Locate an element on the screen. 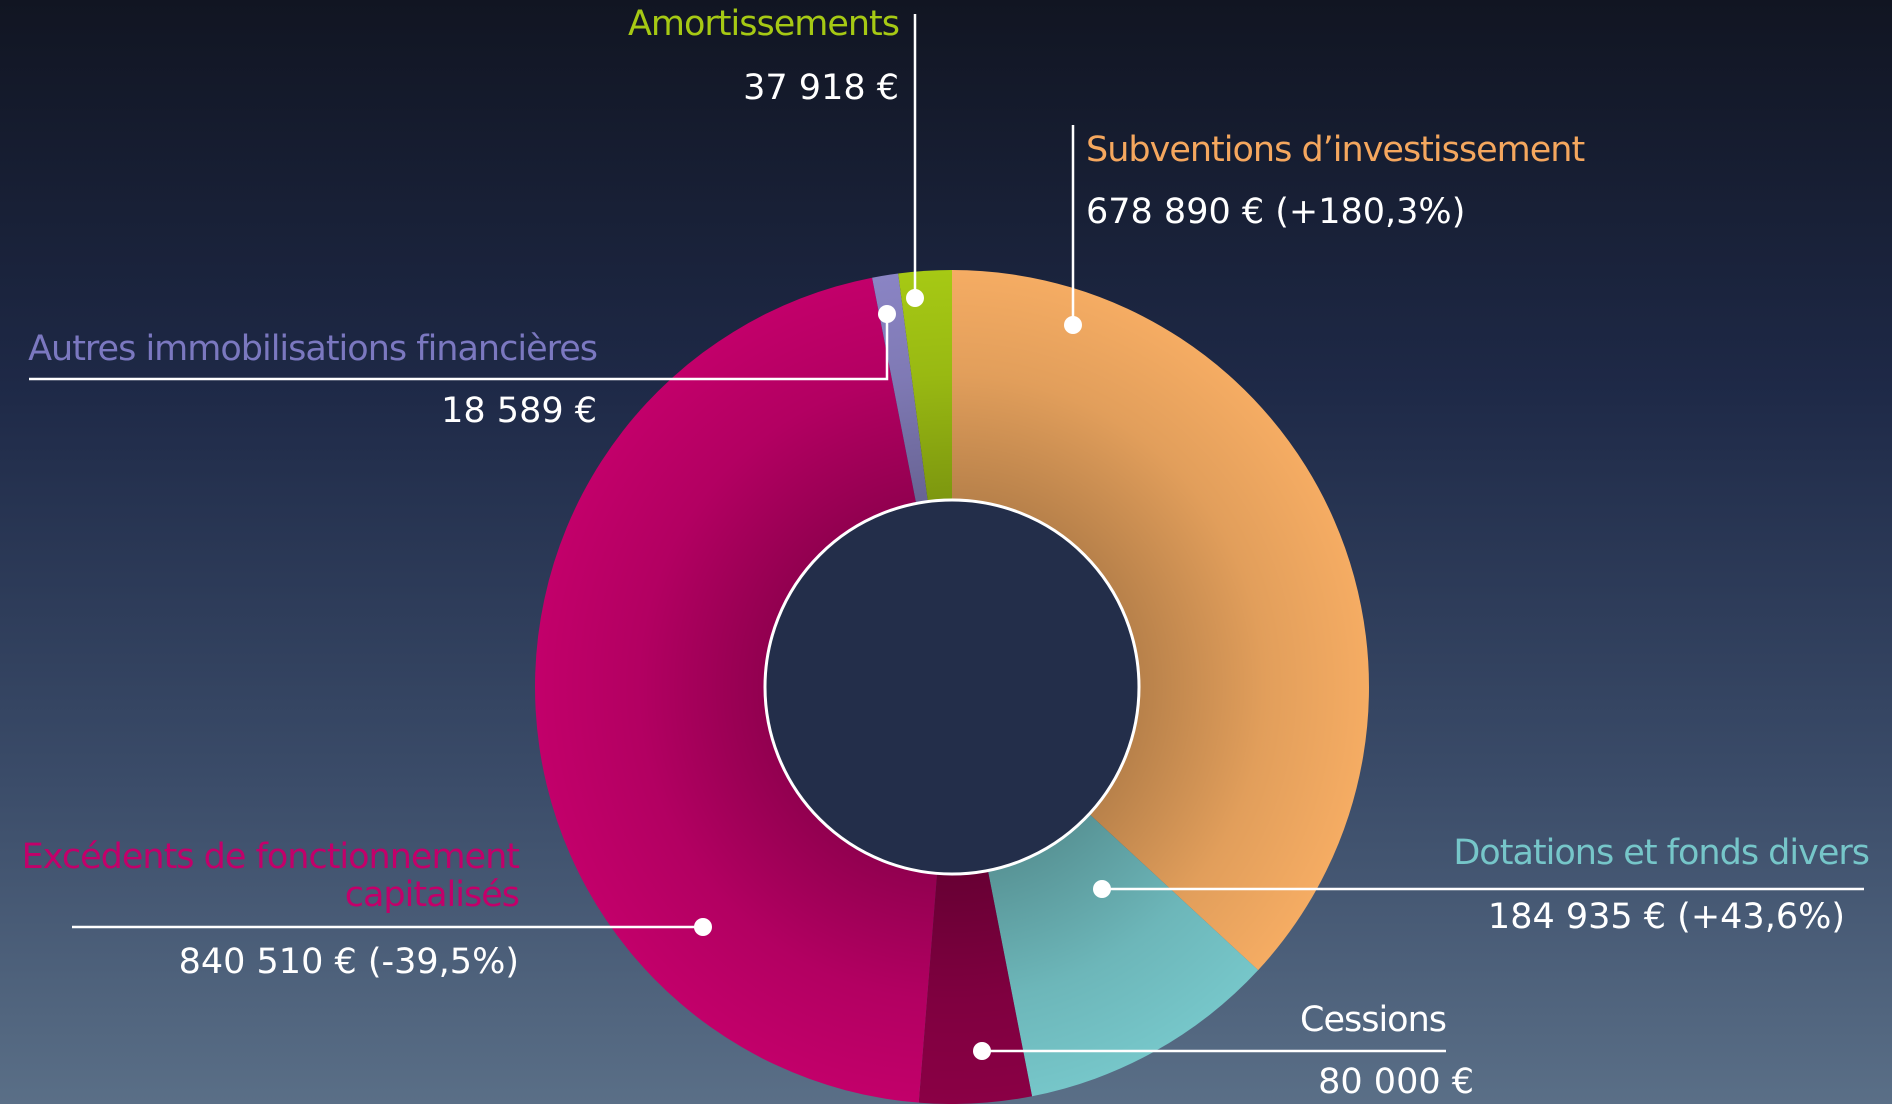 This screenshot has width=1892, height=1104. value-label: 678 890 € (+180,3%) is located at coordinates (1276, 212).